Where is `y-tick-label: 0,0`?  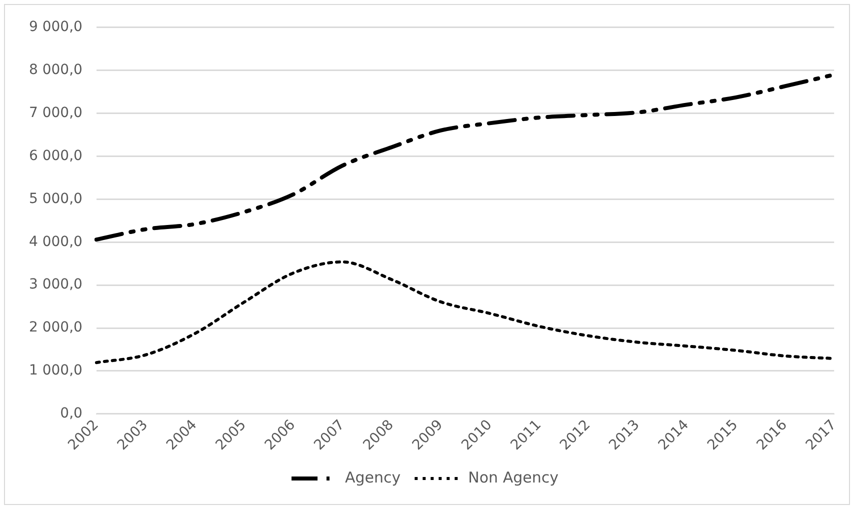 y-tick-label: 0,0 is located at coordinates (71, 414).